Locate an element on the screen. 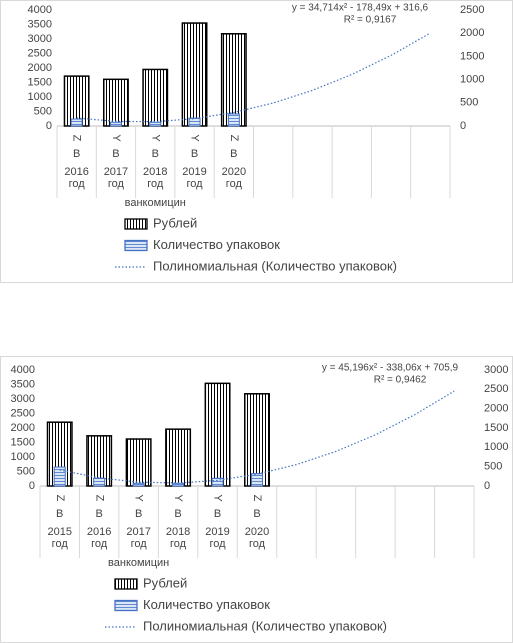 The width and height of the screenshot is (513, 643). trend-equation: y = 45,196x² - 338,06x + 705,9 is located at coordinates (390, 368).